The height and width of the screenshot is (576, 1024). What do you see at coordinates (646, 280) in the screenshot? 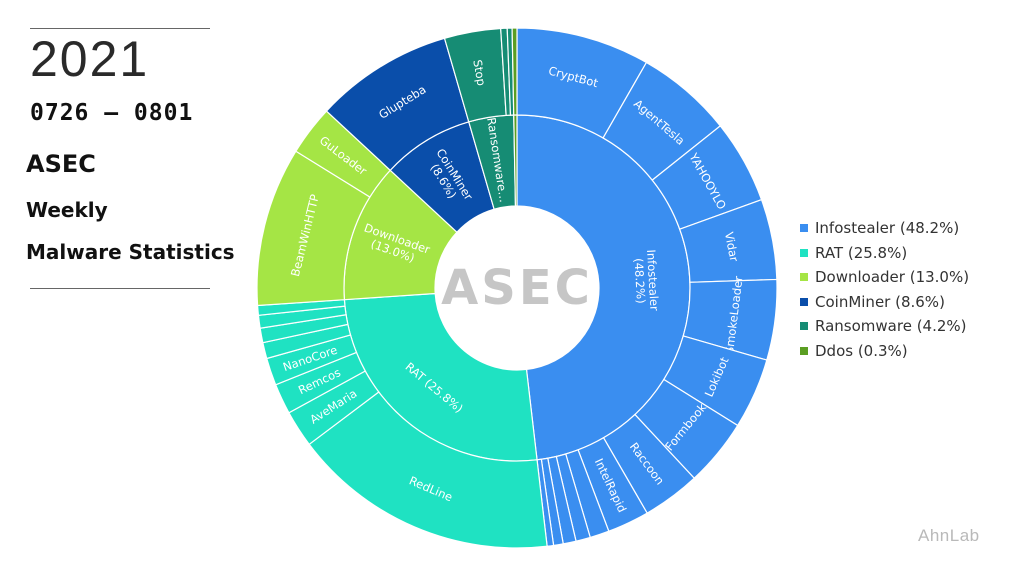
I see `category-label-infostealer: Infostealer(48.2%)` at bounding box center [646, 280].